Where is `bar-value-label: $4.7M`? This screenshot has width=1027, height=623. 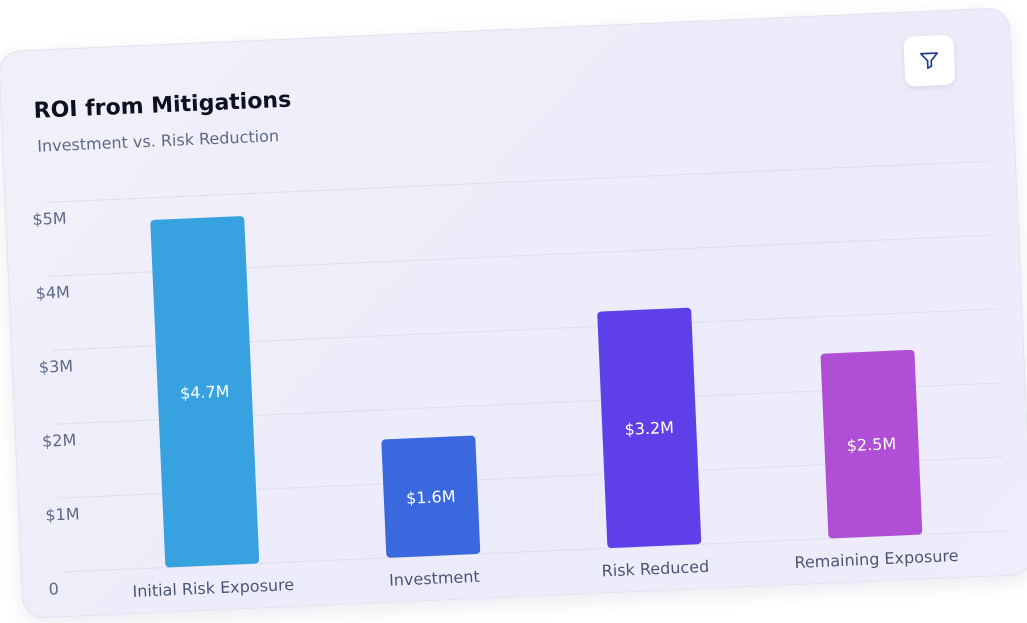
bar-value-label: $4.7M is located at coordinates (205, 392).